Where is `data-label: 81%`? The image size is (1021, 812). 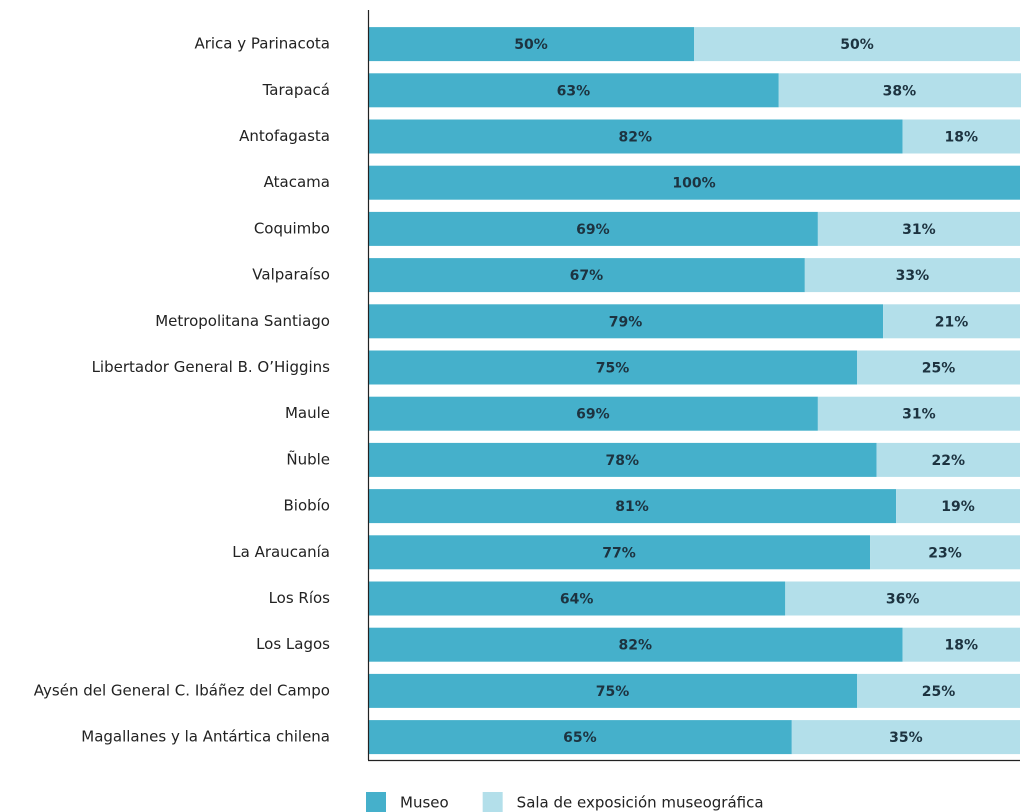
data-label: 81% is located at coordinates (632, 507).